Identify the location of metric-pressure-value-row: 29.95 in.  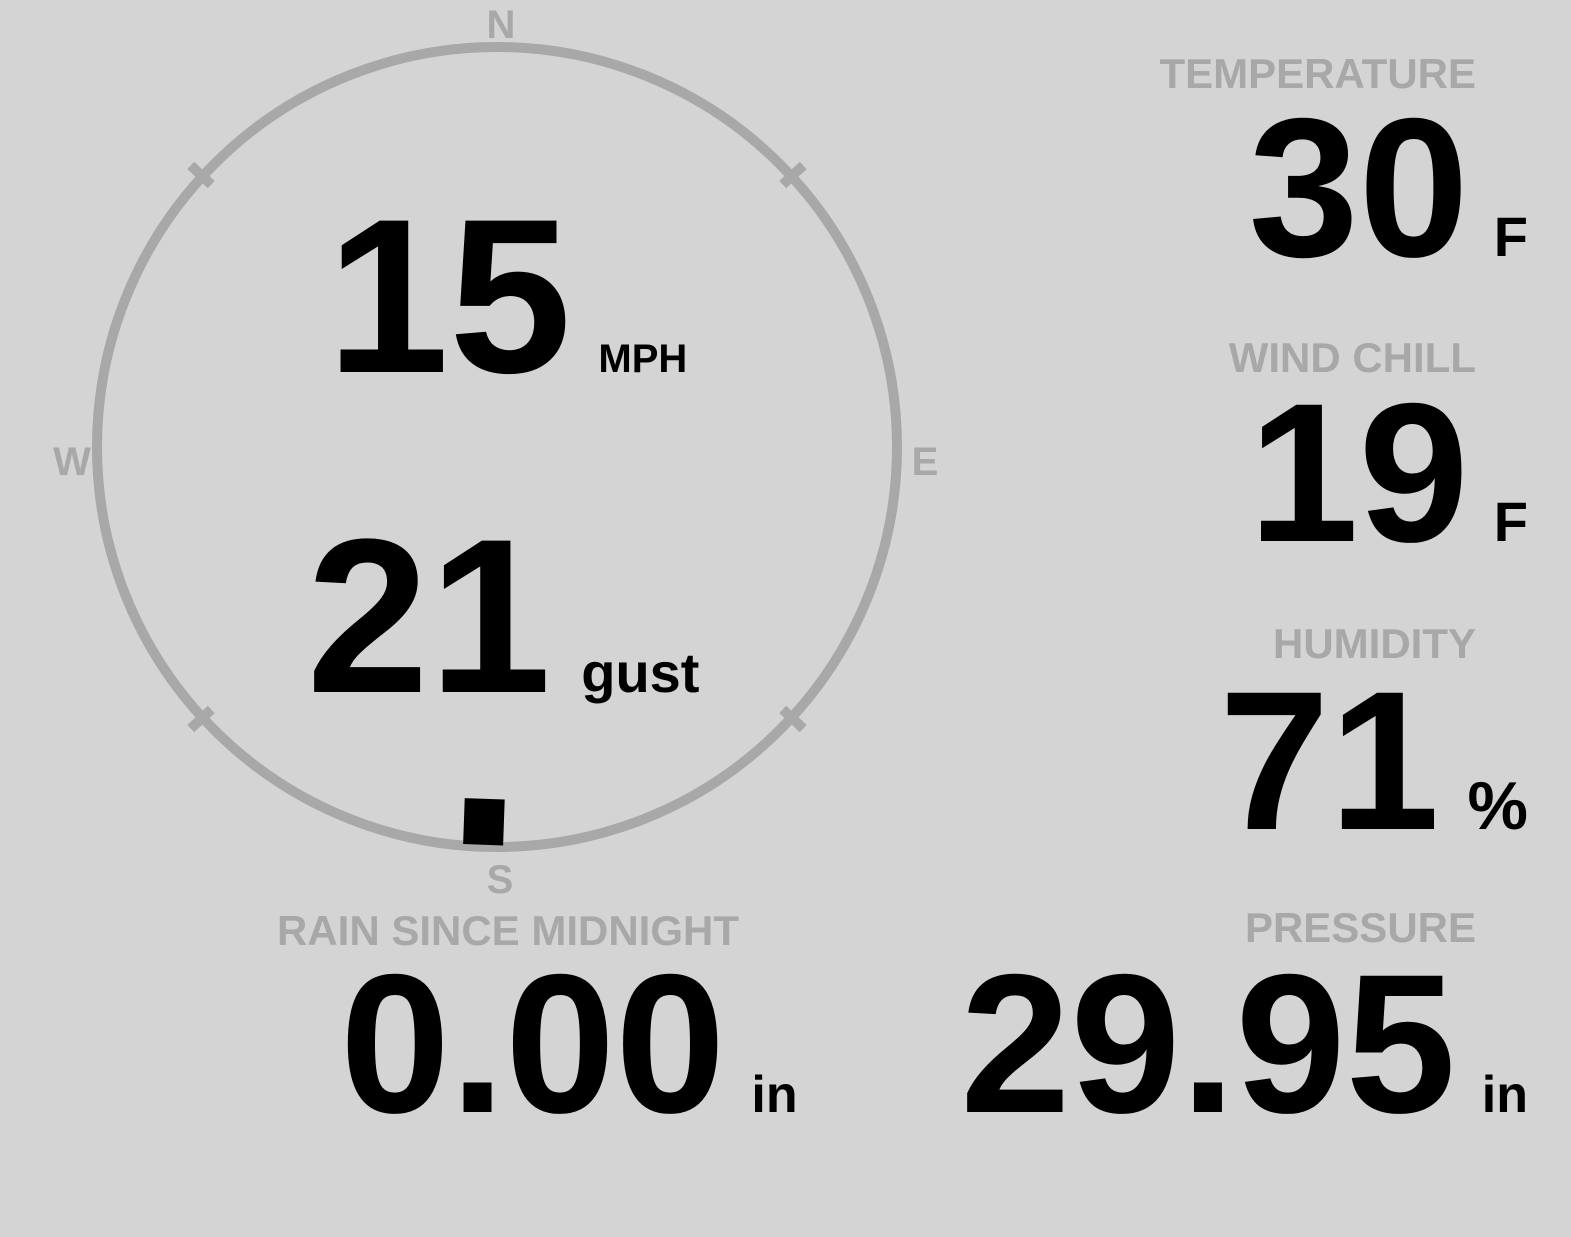
(1244, 1044).